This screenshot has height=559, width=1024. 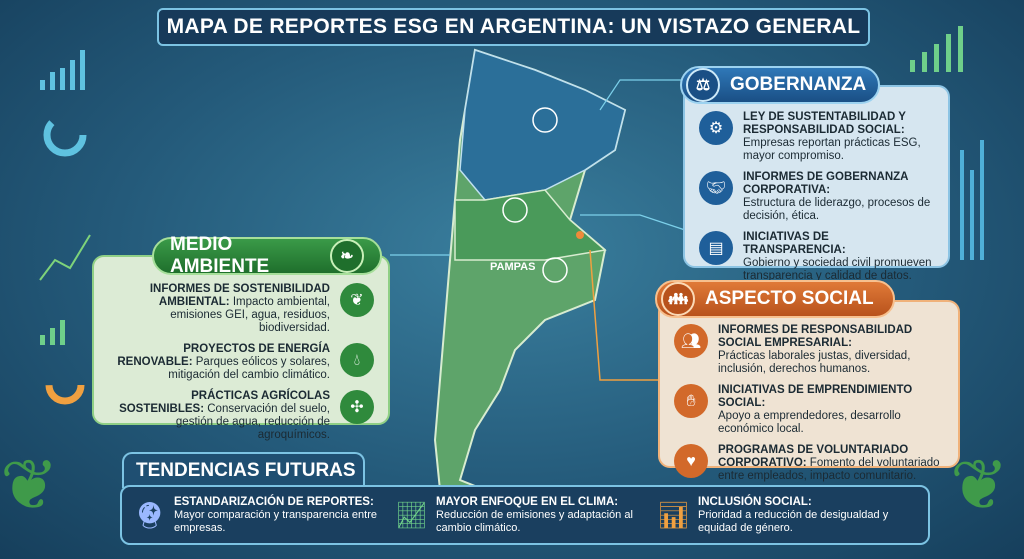 What do you see at coordinates (716, 128) in the screenshot?
I see `gears-icon: ⚙` at bounding box center [716, 128].